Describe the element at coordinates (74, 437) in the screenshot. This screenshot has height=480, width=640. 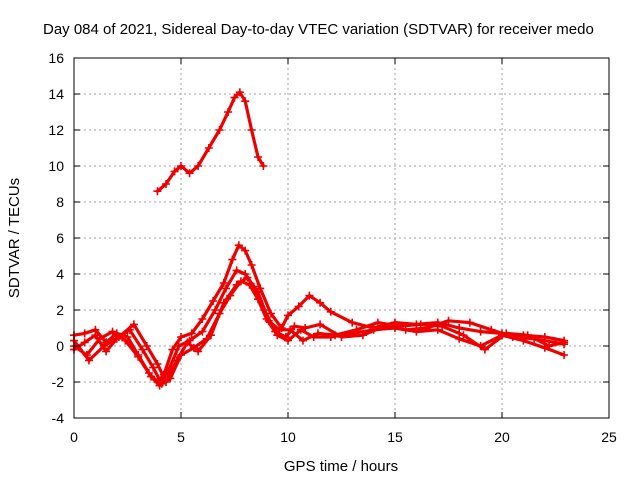
I see `x-tick-label: 0` at that location.